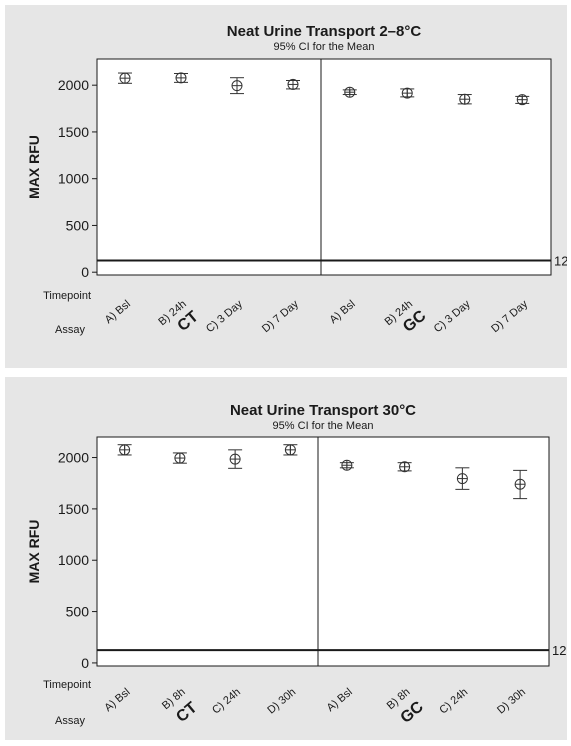  What do you see at coordinates (323, 410) in the screenshot?
I see `chart-title: Neat Urine Transport 30°C` at bounding box center [323, 410].